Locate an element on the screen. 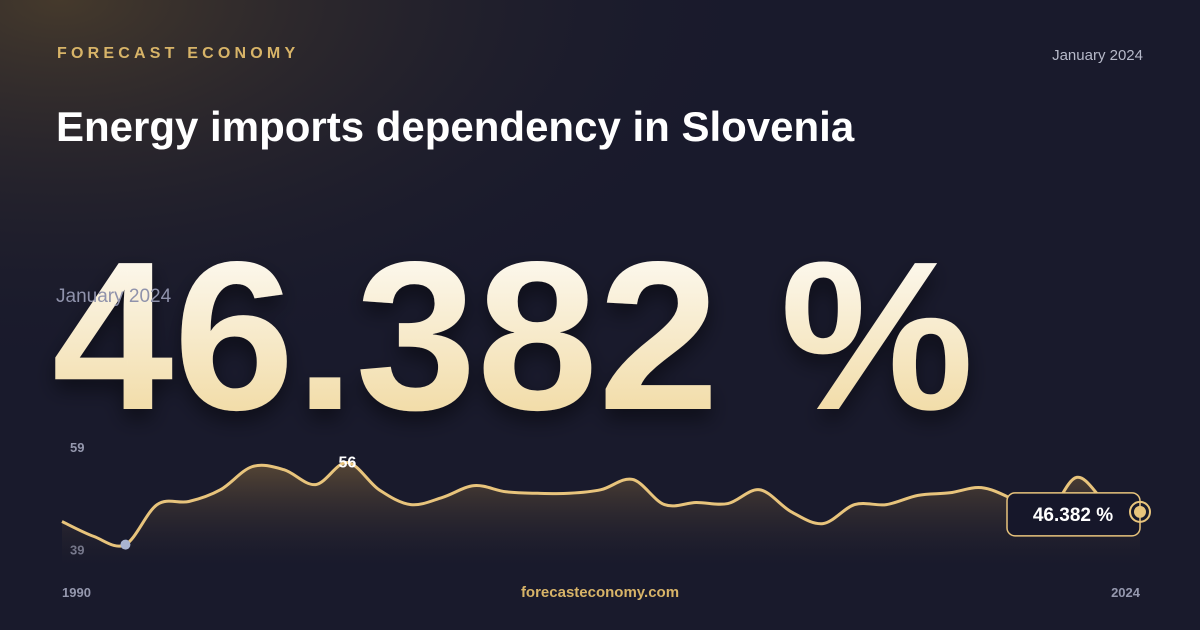 This screenshot has height=630, width=1200. x-tick-label: 1990 is located at coordinates (76, 592).